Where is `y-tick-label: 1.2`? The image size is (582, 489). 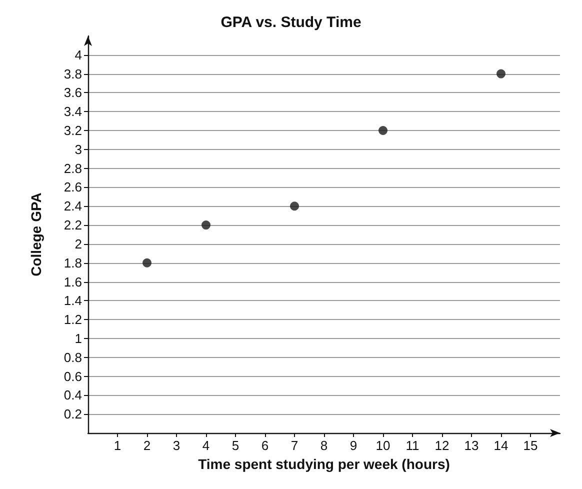 y-tick-label: 1.2 is located at coordinates (73, 320).